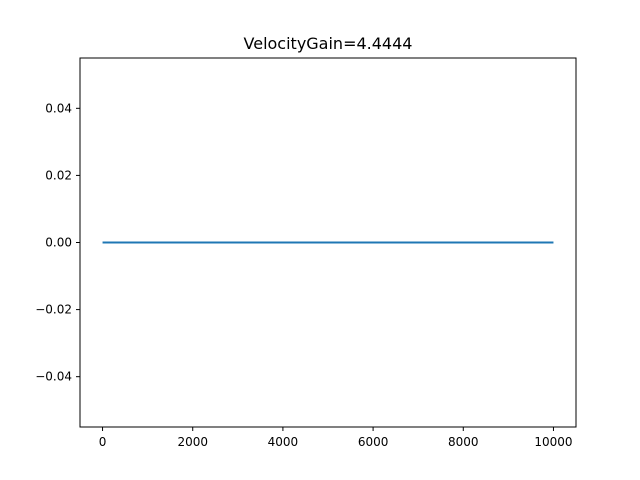  Describe the element at coordinates (58, 175) in the screenshot. I see `y-tick-label: 0.02` at that location.